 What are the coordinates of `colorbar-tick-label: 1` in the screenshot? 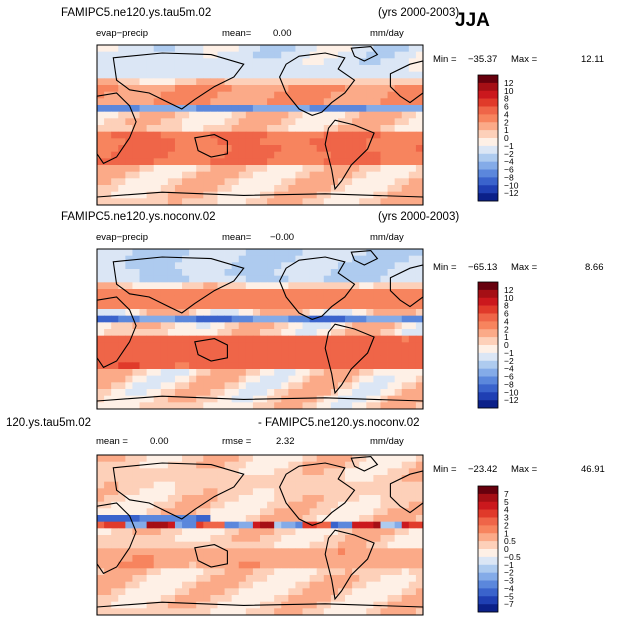 It's located at (506, 533).